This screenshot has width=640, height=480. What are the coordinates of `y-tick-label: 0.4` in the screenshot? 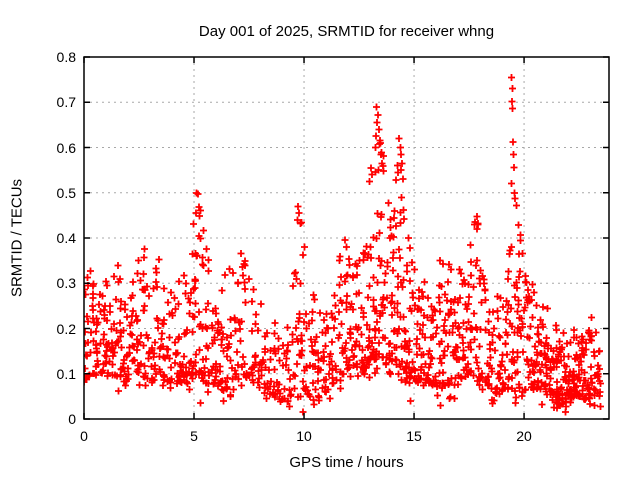 It's located at (66, 238).